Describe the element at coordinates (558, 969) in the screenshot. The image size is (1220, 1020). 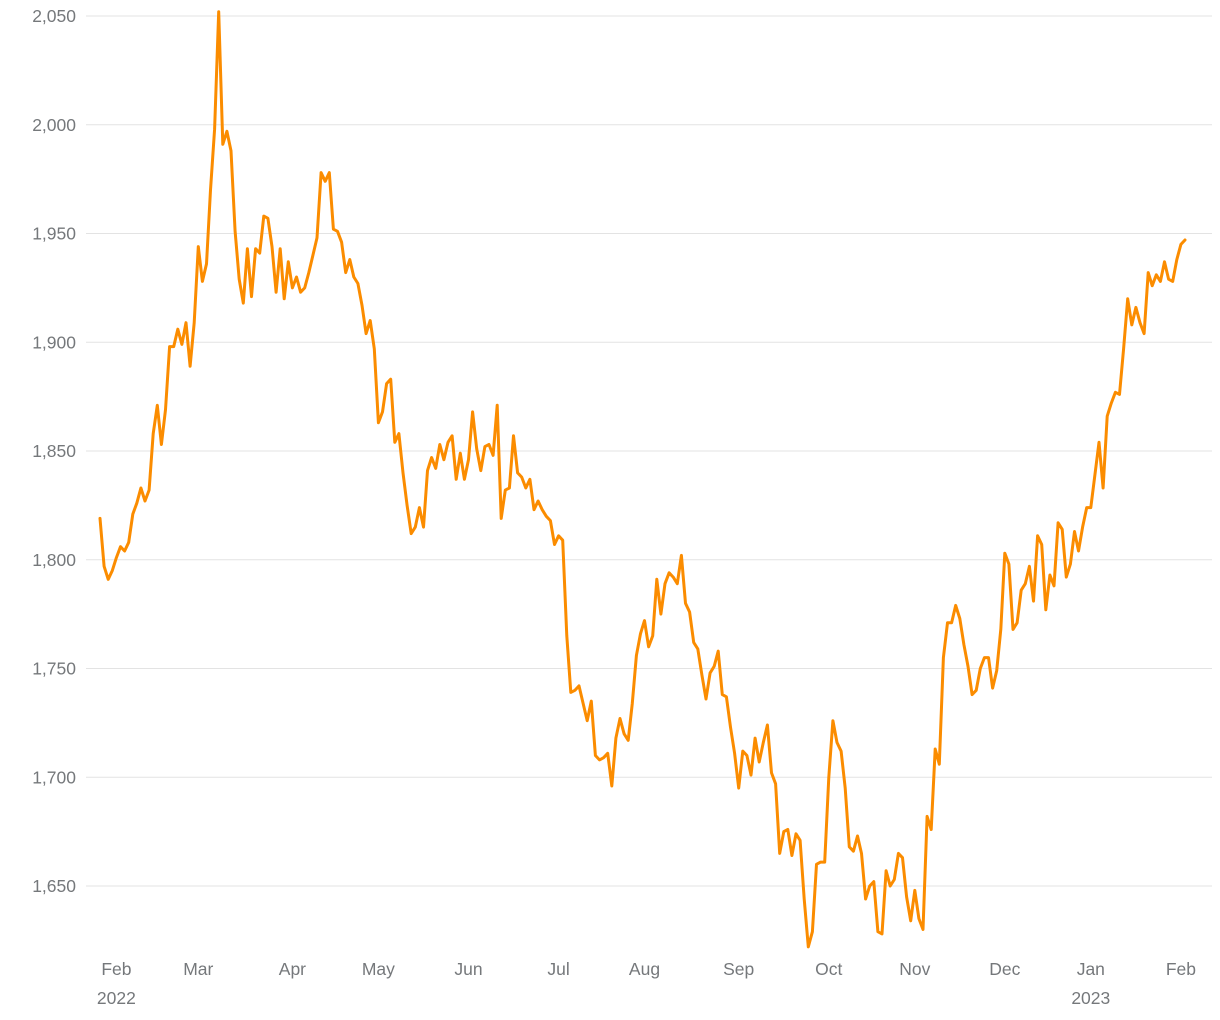
I see `x-axis-month-label: Jul` at that location.